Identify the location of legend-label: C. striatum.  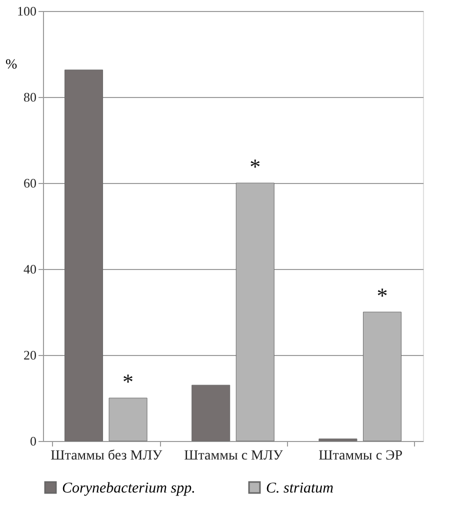
(300, 488).